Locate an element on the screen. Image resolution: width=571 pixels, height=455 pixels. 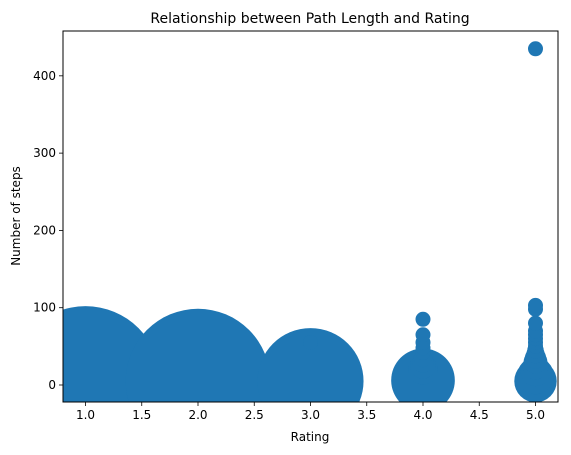
x-tick-label: 2.5 is located at coordinates (254, 415).